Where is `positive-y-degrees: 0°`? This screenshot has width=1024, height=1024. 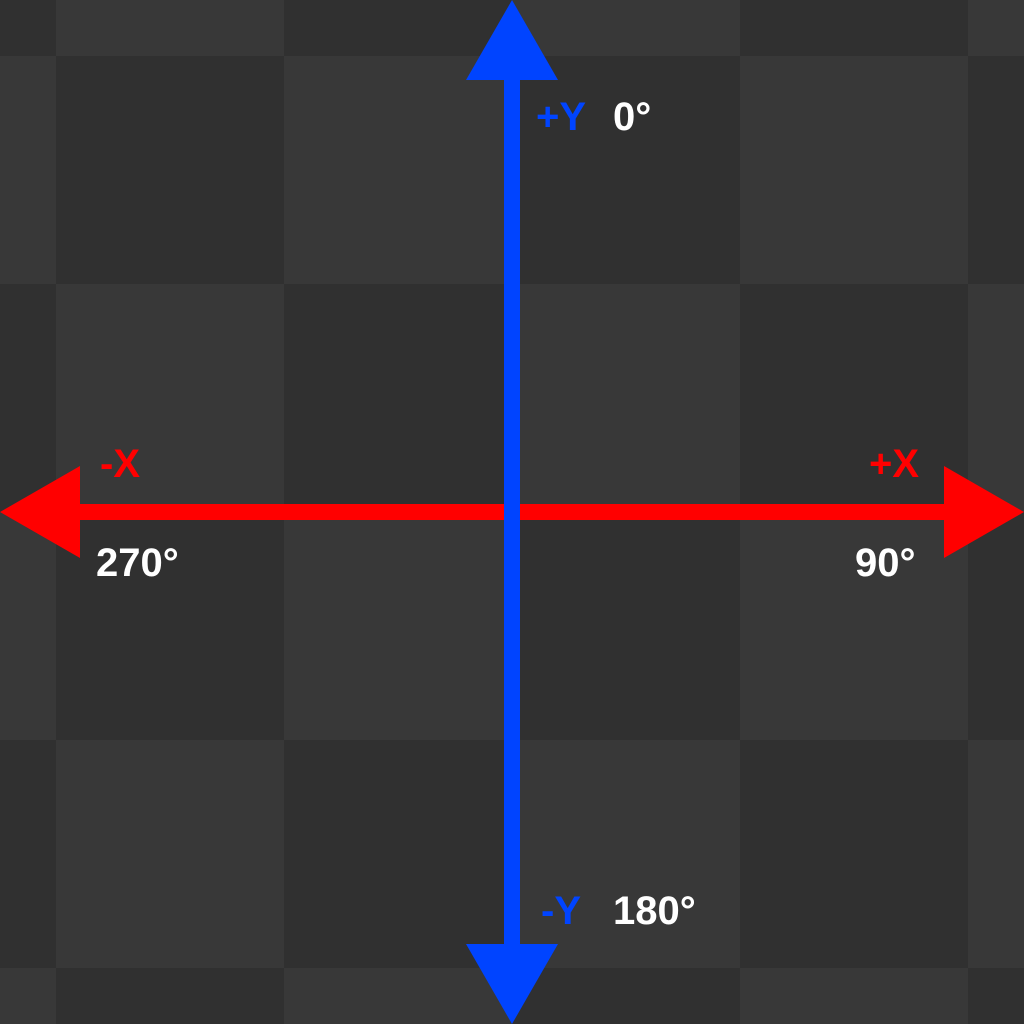
positive-y-degrees: 0° is located at coordinates (632, 117).